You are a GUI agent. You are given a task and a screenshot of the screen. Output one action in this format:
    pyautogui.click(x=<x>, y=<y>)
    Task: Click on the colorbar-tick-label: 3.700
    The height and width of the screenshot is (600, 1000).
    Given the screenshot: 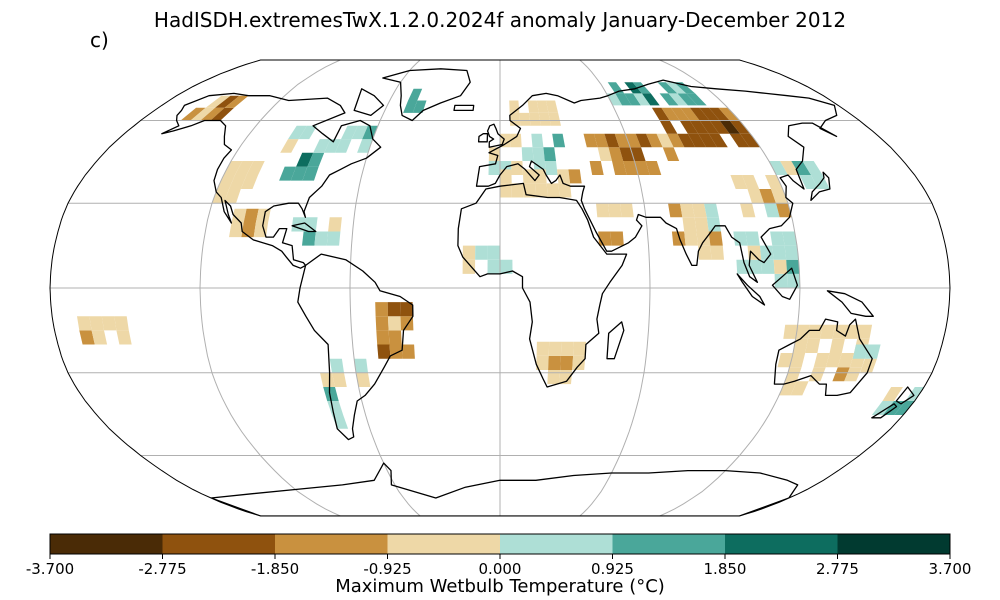 What is the action you would take?
    pyautogui.click(x=950, y=569)
    